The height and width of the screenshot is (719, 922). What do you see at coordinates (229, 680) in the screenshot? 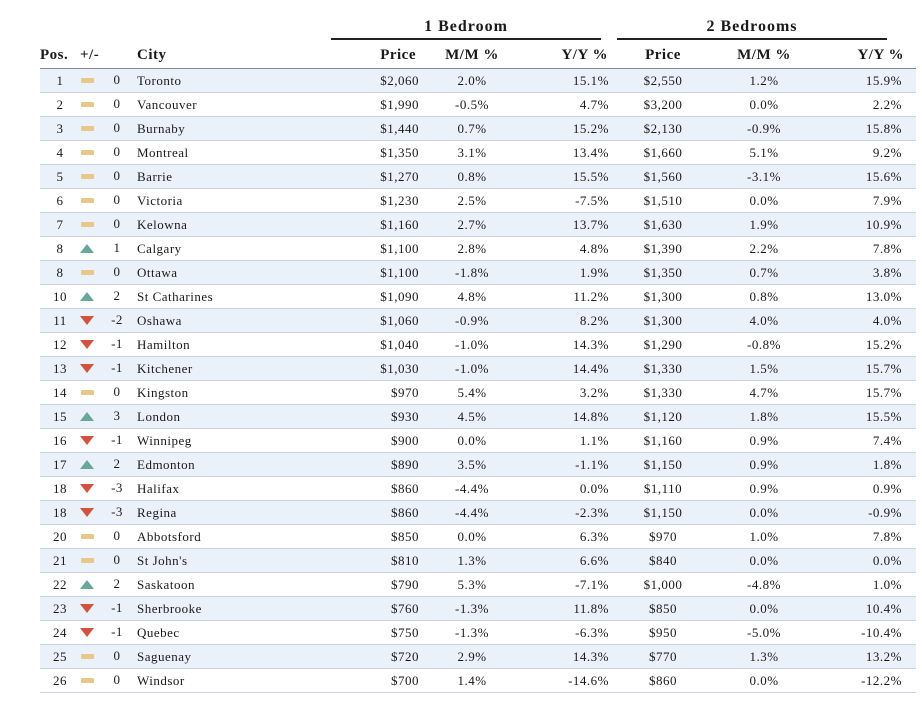
I see `city-cell: Windsor` at bounding box center [229, 680].